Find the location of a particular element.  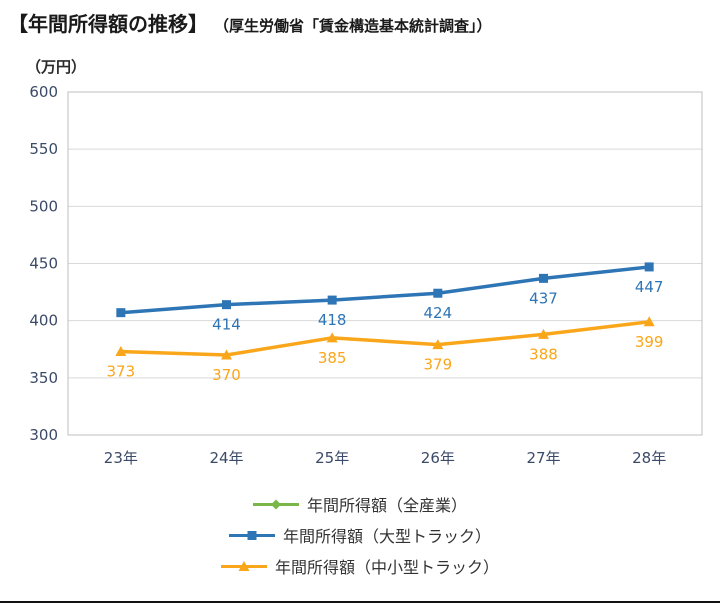

legend-item: 年間所得額（大型トラック） is located at coordinates (359, 535).